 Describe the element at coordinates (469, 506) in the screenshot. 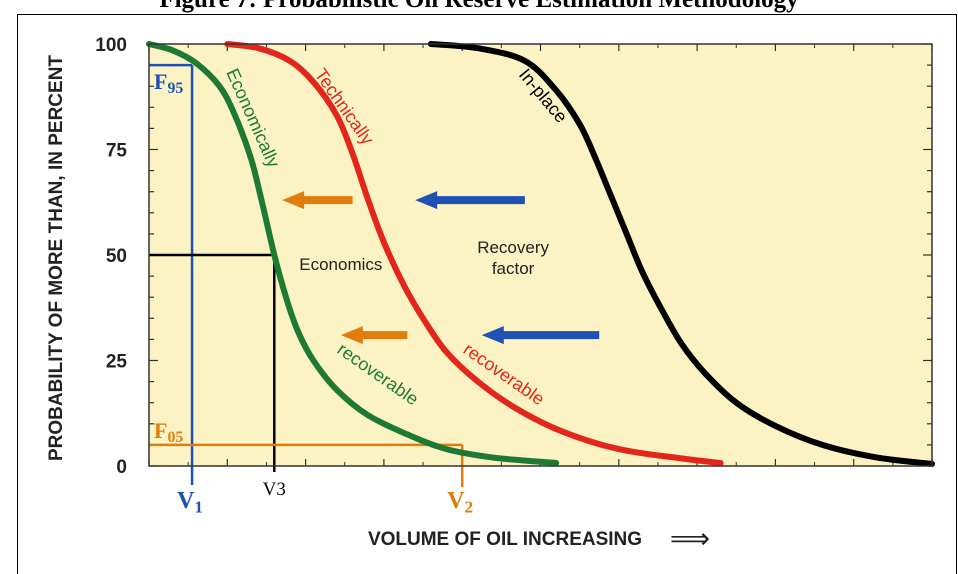

I see `x-marker-v2-sub: 2` at that location.